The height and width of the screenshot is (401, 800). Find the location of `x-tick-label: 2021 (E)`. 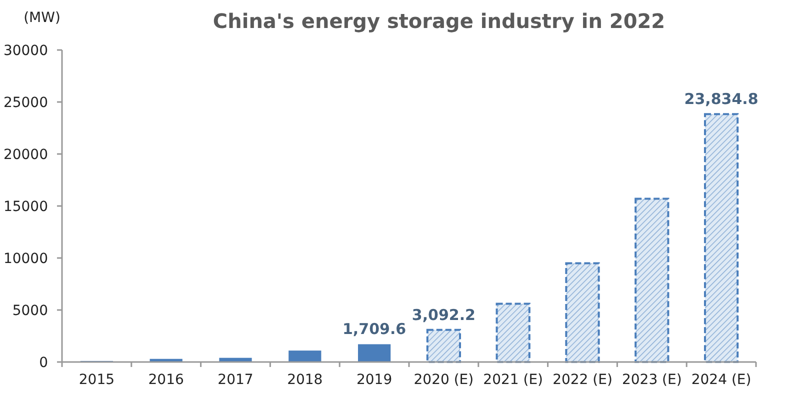

x-tick-label: 2021 (E) is located at coordinates (513, 380).